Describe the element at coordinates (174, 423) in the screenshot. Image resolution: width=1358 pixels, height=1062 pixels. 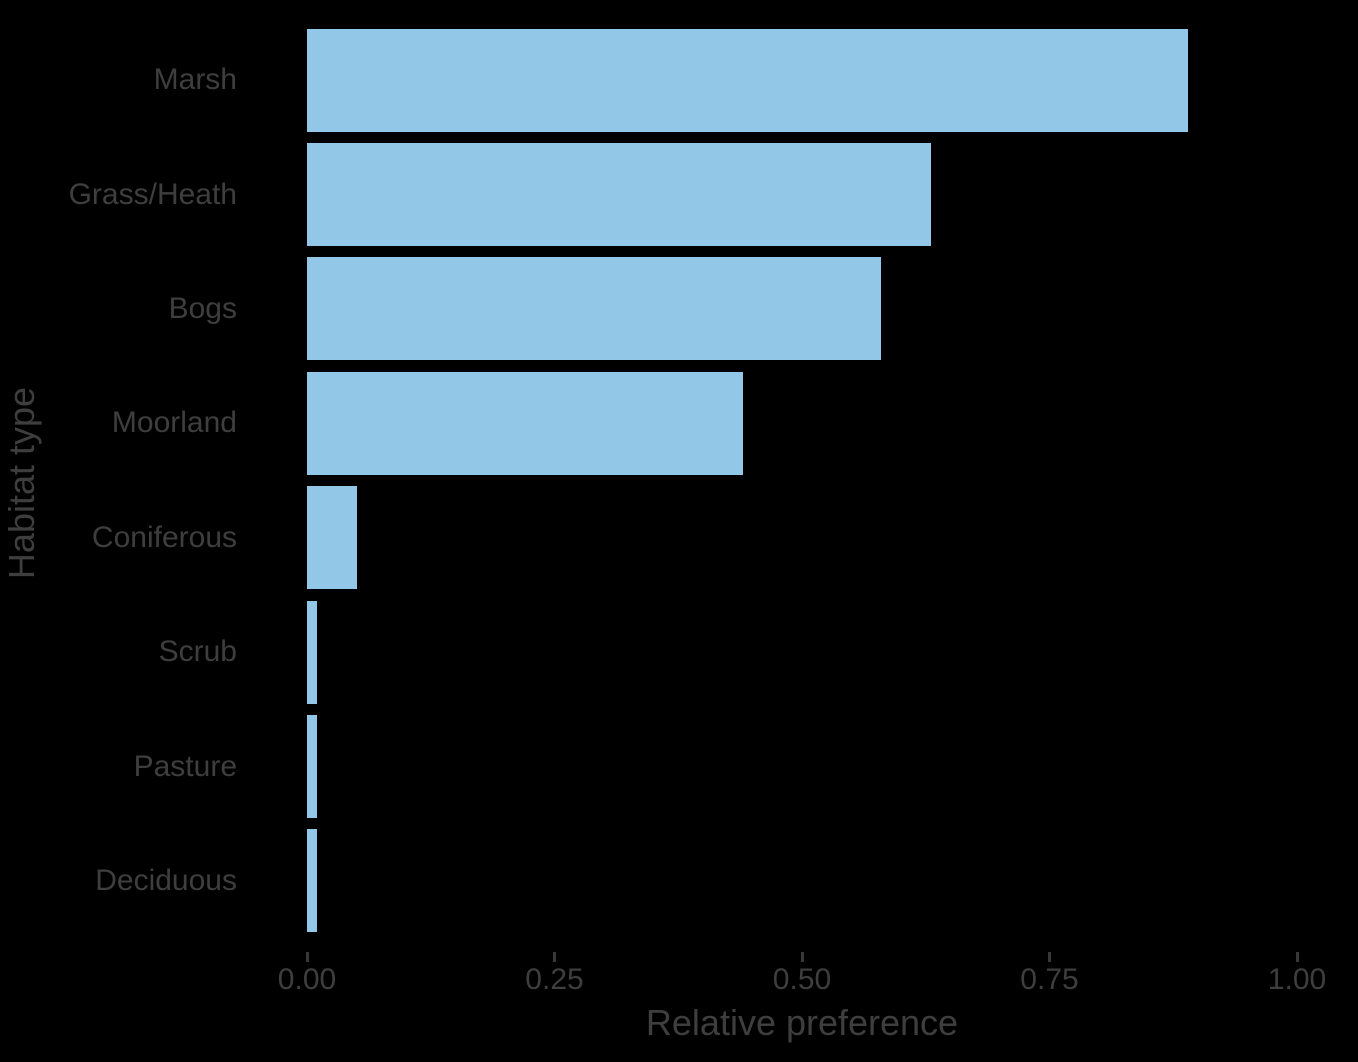
I see `category-label: Moorland` at that location.